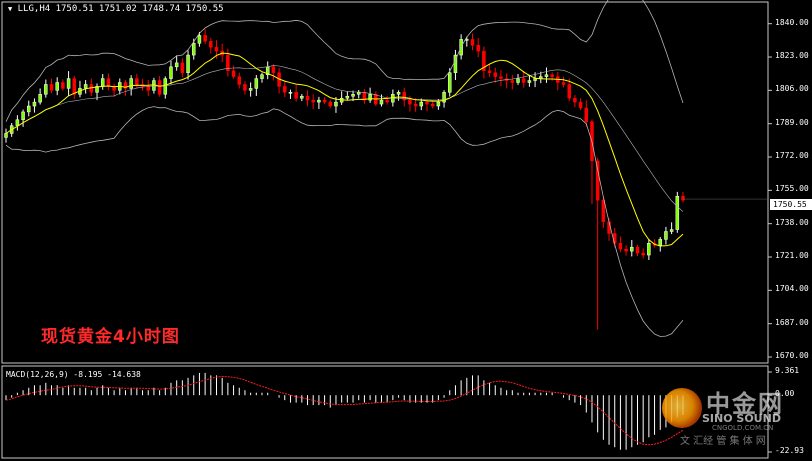  Describe the element at coordinates (792, 289) in the screenshot. I see `price-axis-label: 1704.00` at that location.